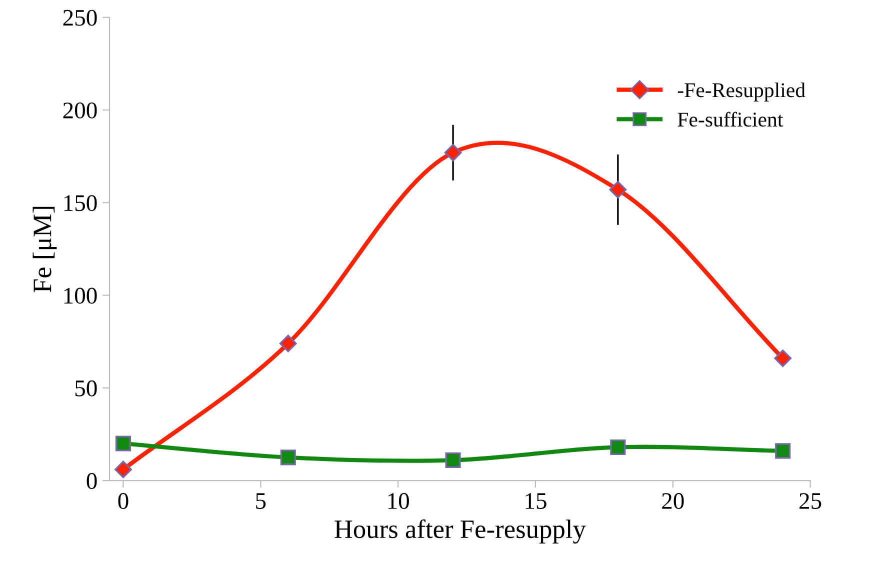 Image resolution: width=876 pixels, height=579 pixels. Describe the element at coordinates (44, 249) in the screenshot. I see `y-axis-title: Fe [μM]` at that location.